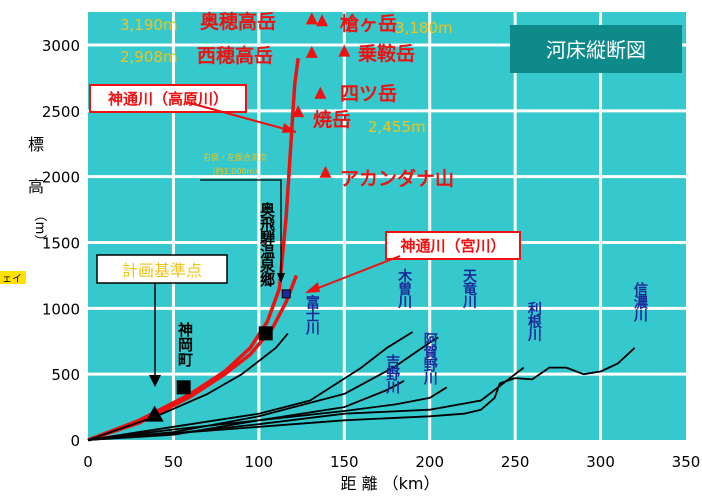  I want to click on x-tick-label: 200, so click(429, 462).